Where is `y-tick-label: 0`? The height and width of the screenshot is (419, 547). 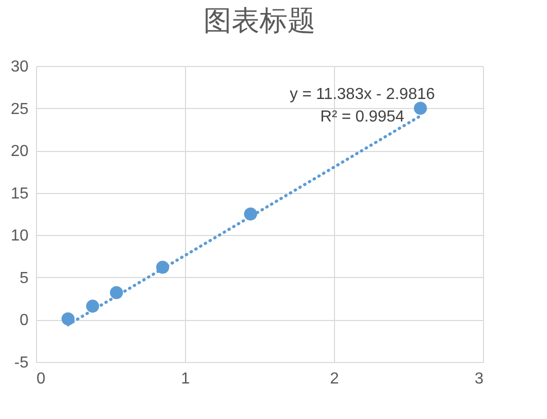 y-tick-label: 0 is located at coordinates (24, 321).